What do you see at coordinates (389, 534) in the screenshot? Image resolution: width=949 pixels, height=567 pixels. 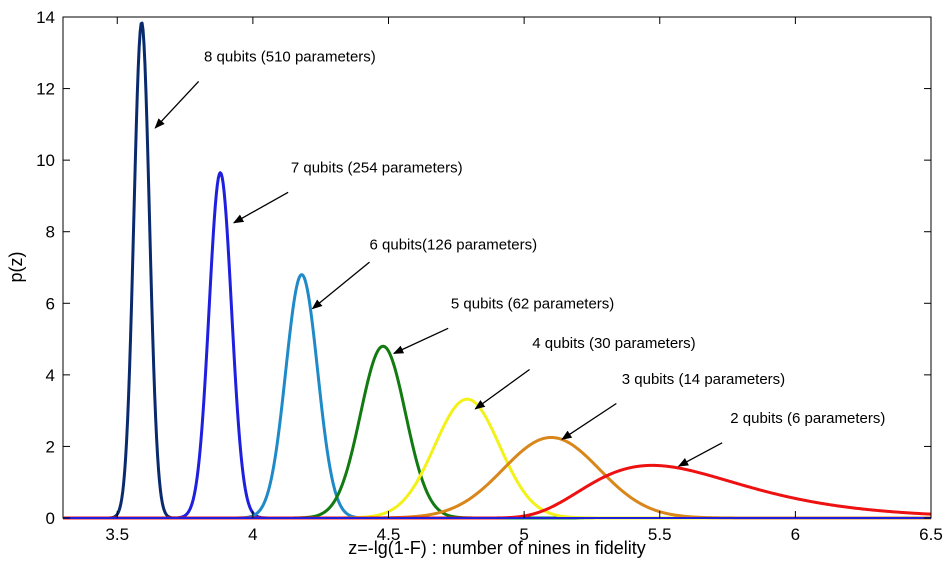 I see `x-tick-label: 4.5` at bounding box center [389, 534].